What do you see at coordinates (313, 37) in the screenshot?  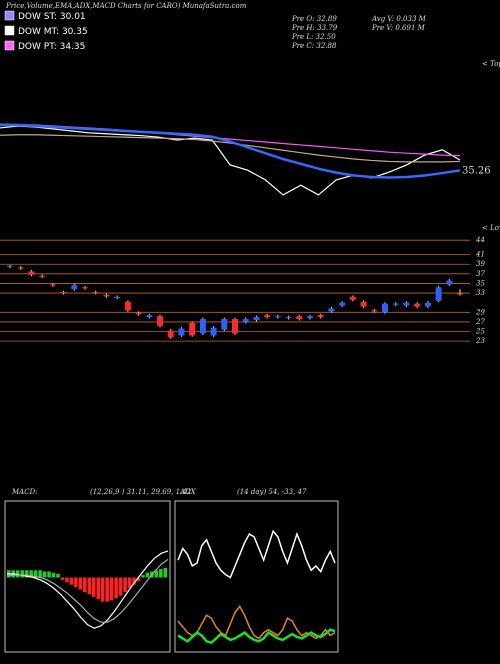 I see `stat: Pre L: 32.50` at bounding box center [313, 37].